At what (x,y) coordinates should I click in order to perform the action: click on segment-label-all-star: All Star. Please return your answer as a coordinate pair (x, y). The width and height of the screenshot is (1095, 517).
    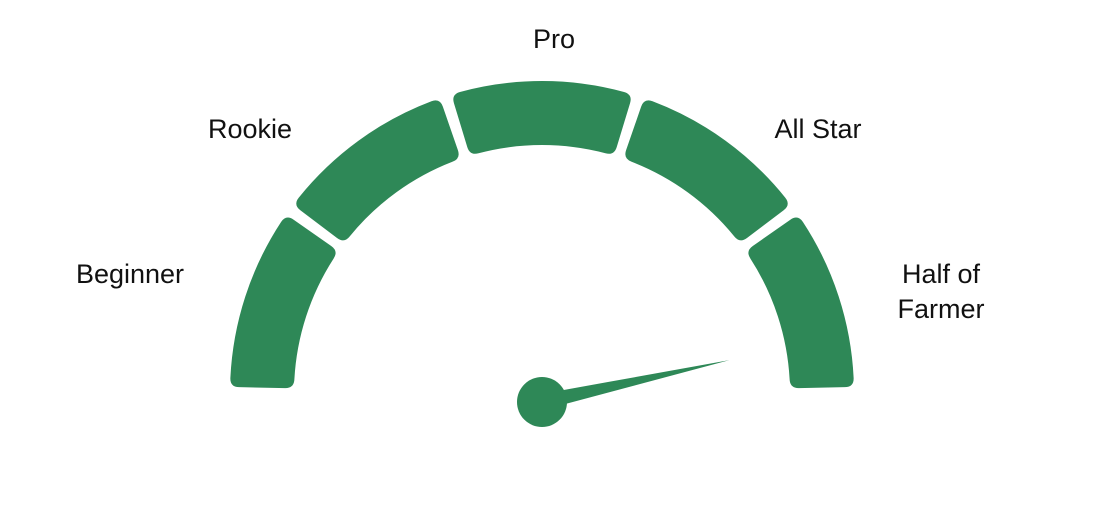
    Looking at the image, I should click on (817, 129).